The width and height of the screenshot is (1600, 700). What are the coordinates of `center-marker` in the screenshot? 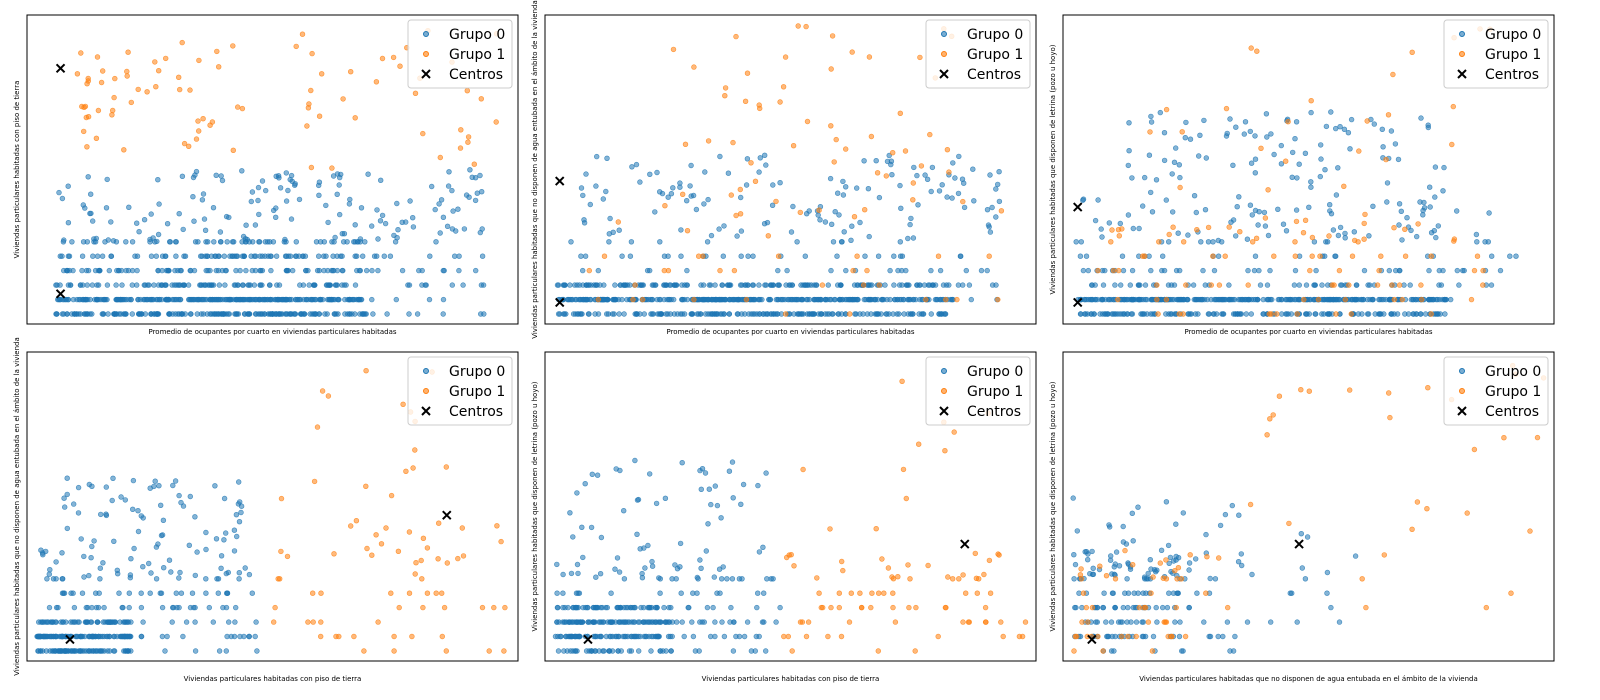 It's located at (1078, 302).